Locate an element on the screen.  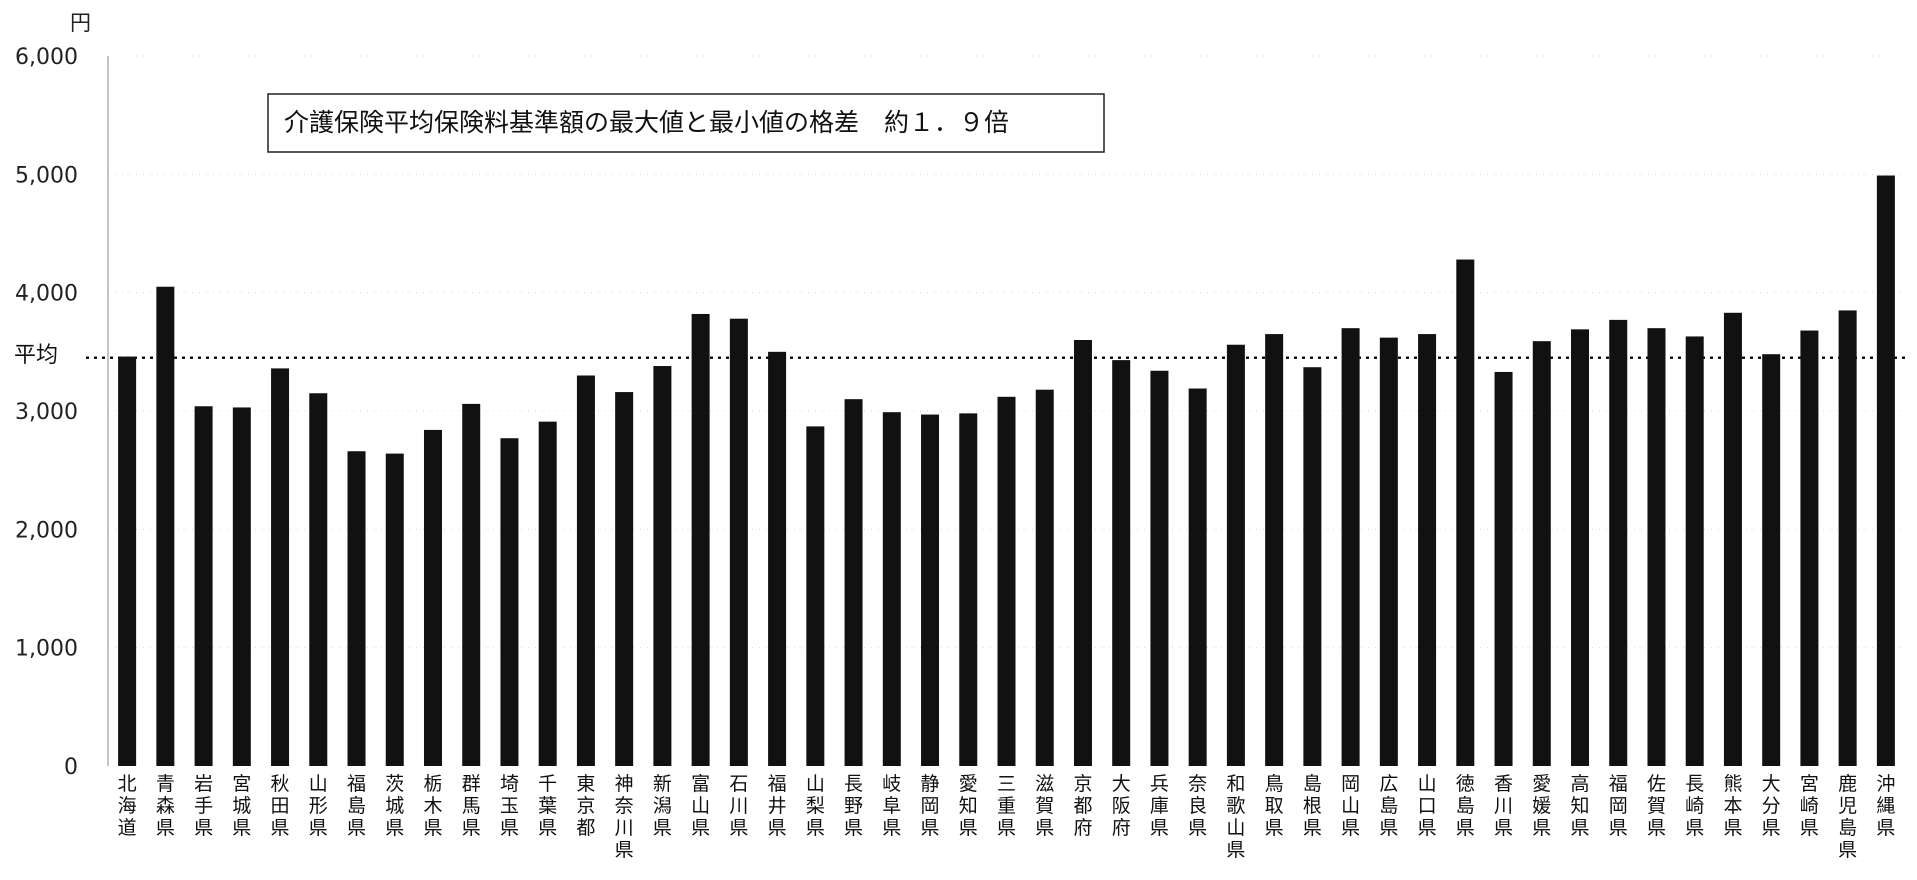
x-tick-label: 栃木県 is located at coordinates (432, 806).